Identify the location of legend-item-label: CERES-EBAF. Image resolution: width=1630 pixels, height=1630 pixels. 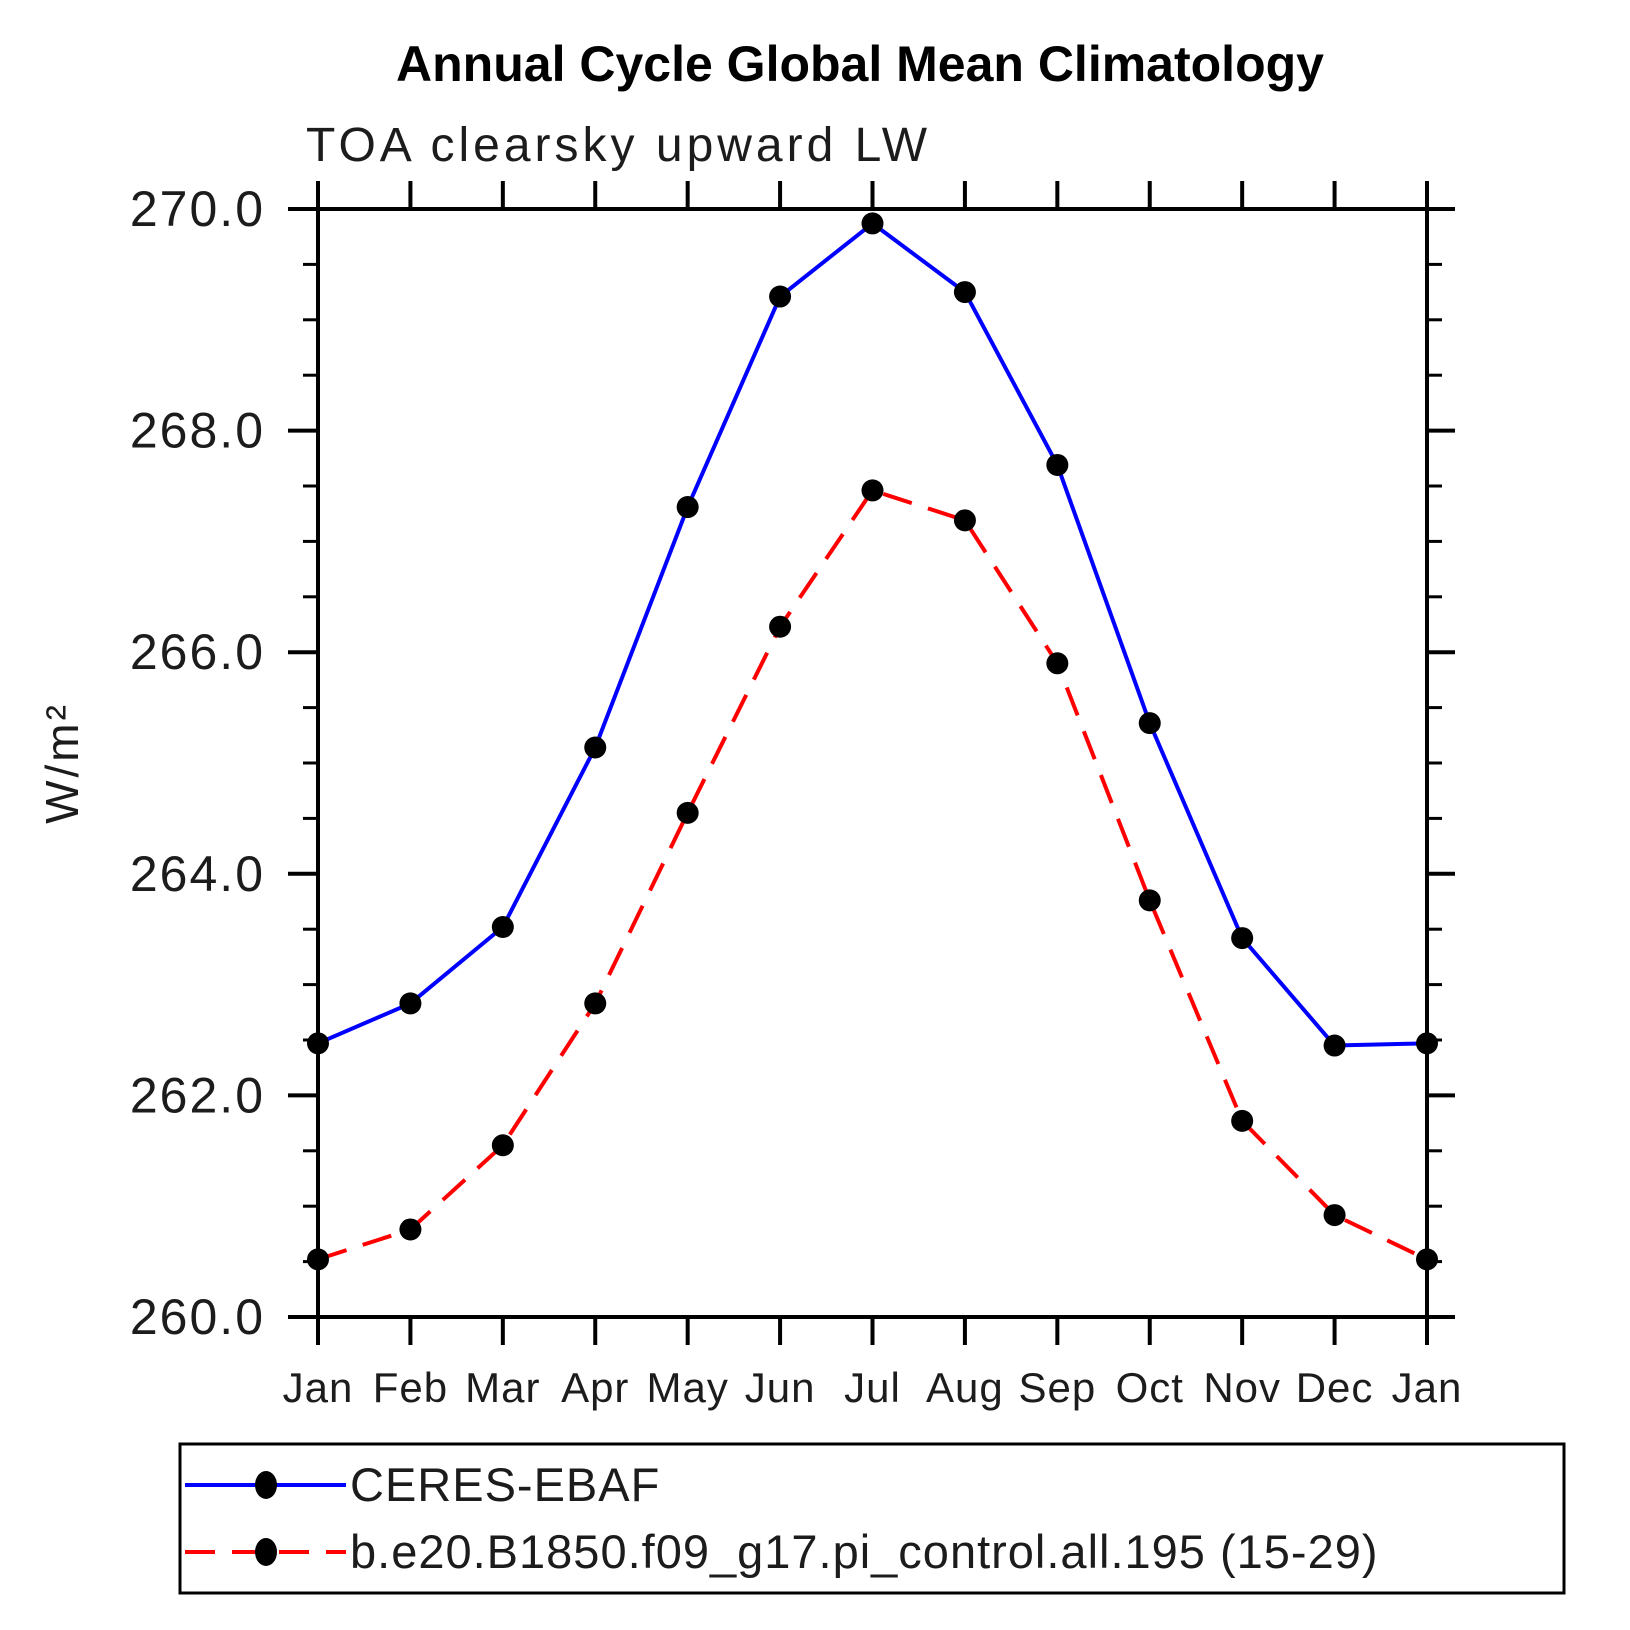
(505, 1484).